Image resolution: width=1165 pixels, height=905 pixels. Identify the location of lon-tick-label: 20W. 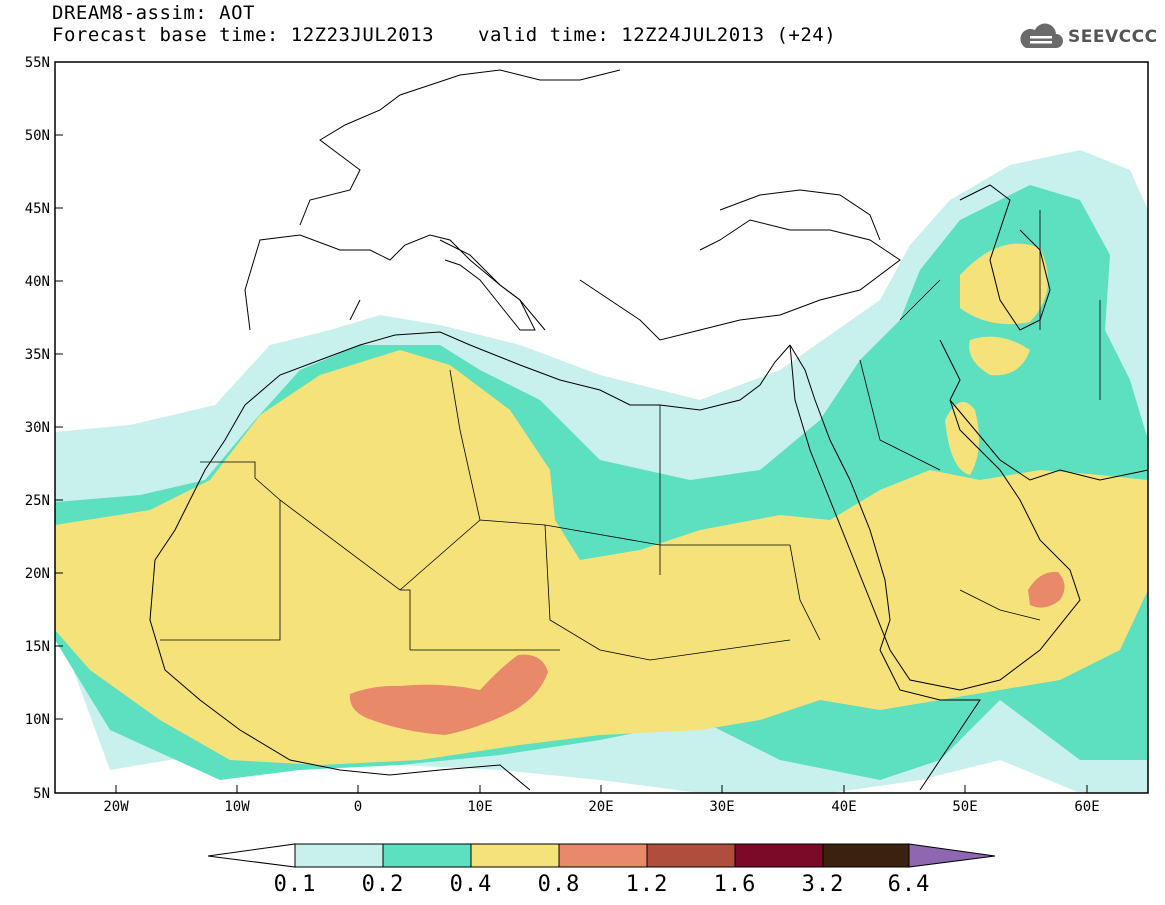
(116, 807).